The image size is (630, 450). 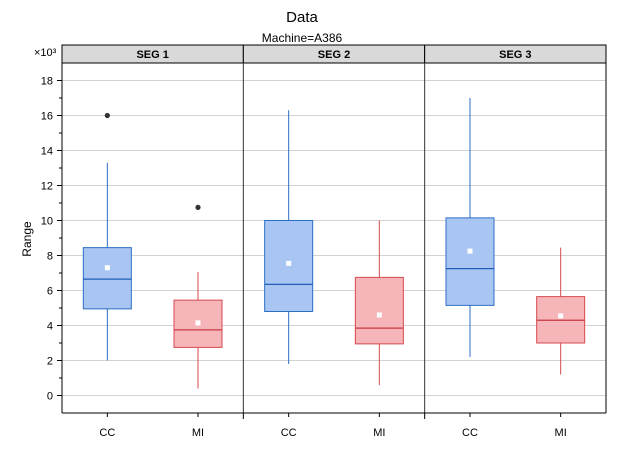 I want to click on panel-label: SEG 3, so click(x=515, y=55).